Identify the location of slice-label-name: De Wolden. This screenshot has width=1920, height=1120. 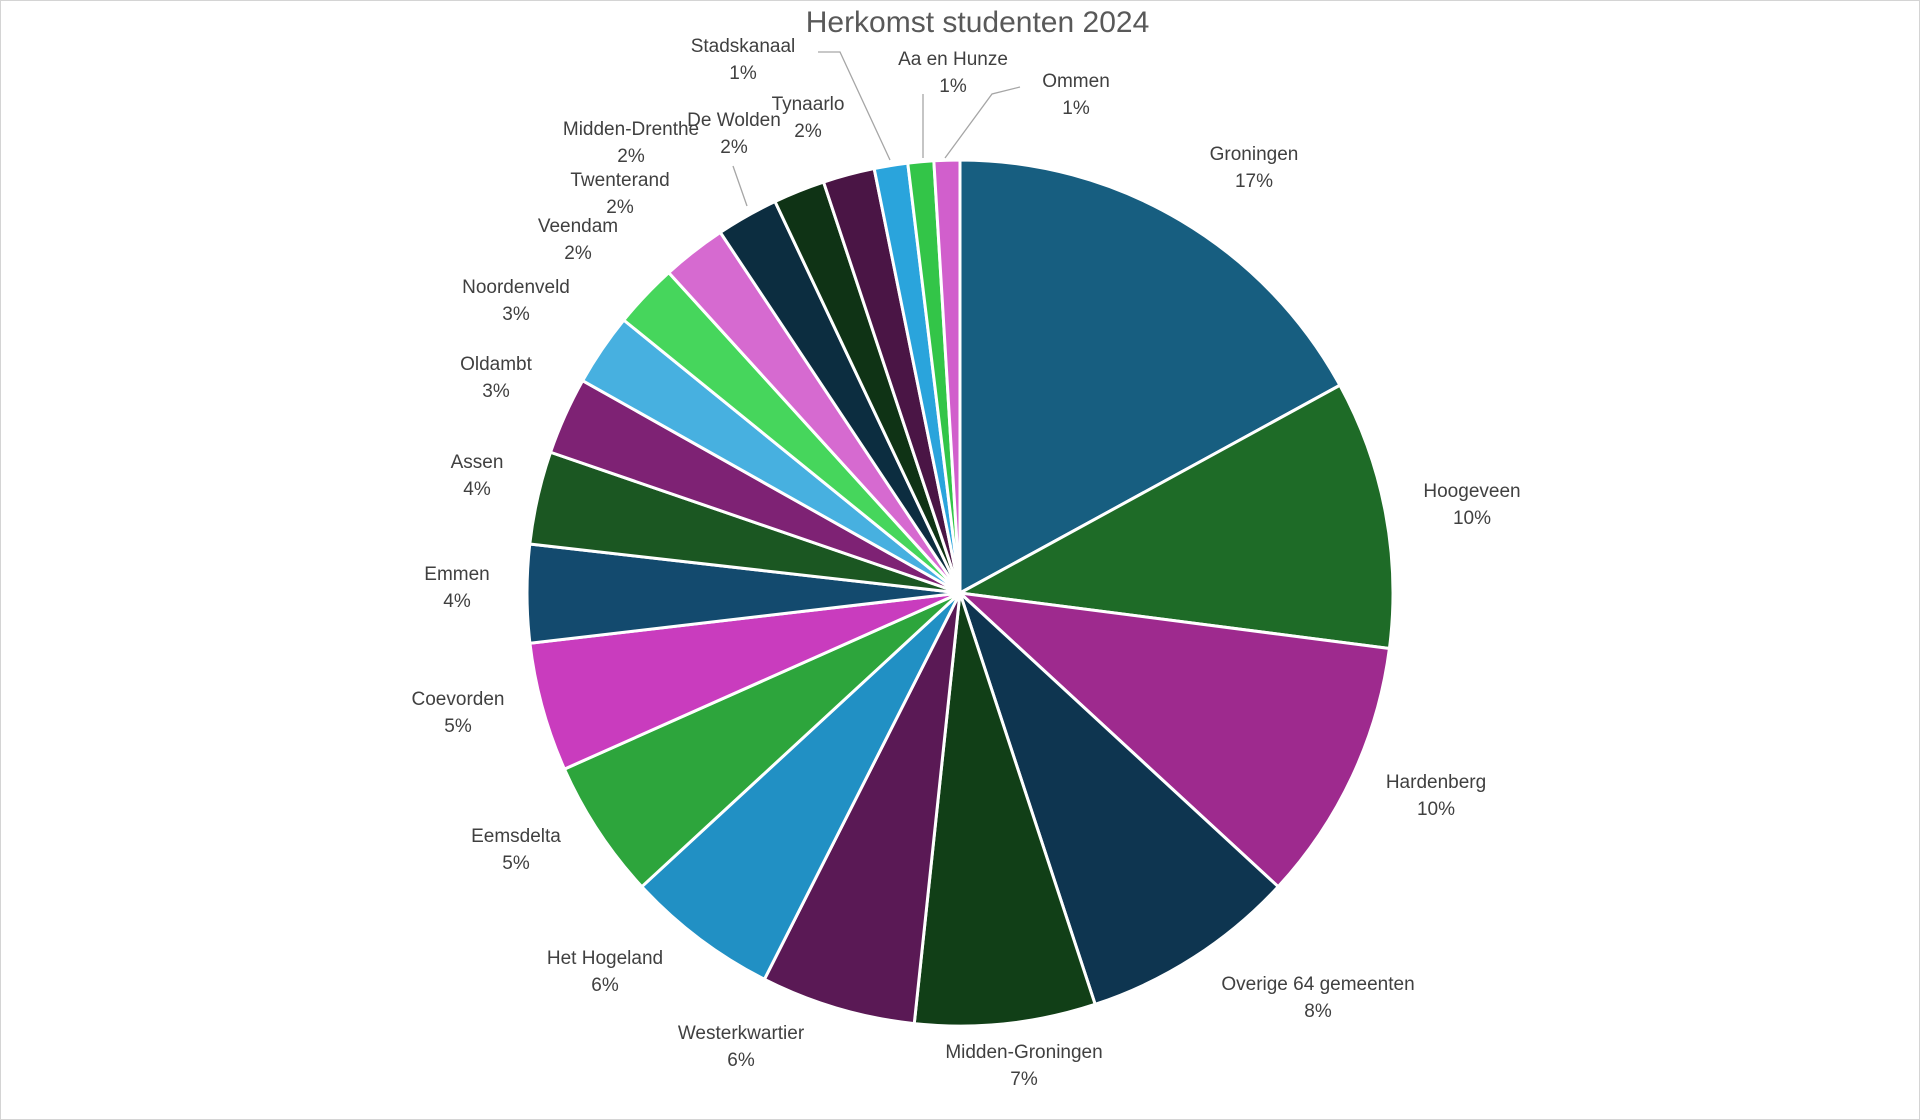
(734, 120).